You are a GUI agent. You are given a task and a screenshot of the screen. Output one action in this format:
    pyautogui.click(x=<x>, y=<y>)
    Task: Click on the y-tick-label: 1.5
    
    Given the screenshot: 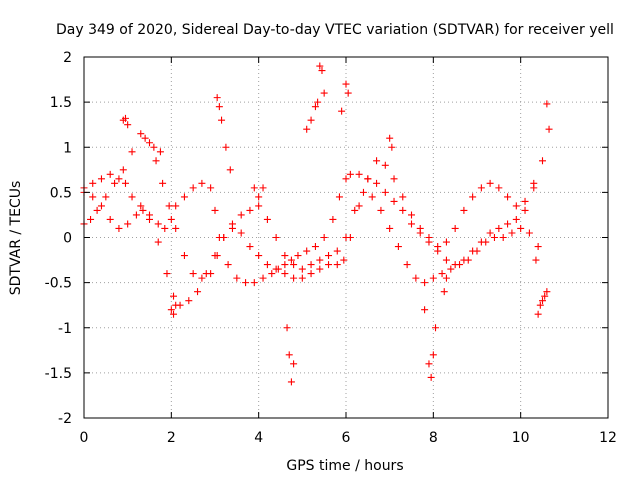 What is the action you would take?
    pyautogui.click(x=61, y=103)
    